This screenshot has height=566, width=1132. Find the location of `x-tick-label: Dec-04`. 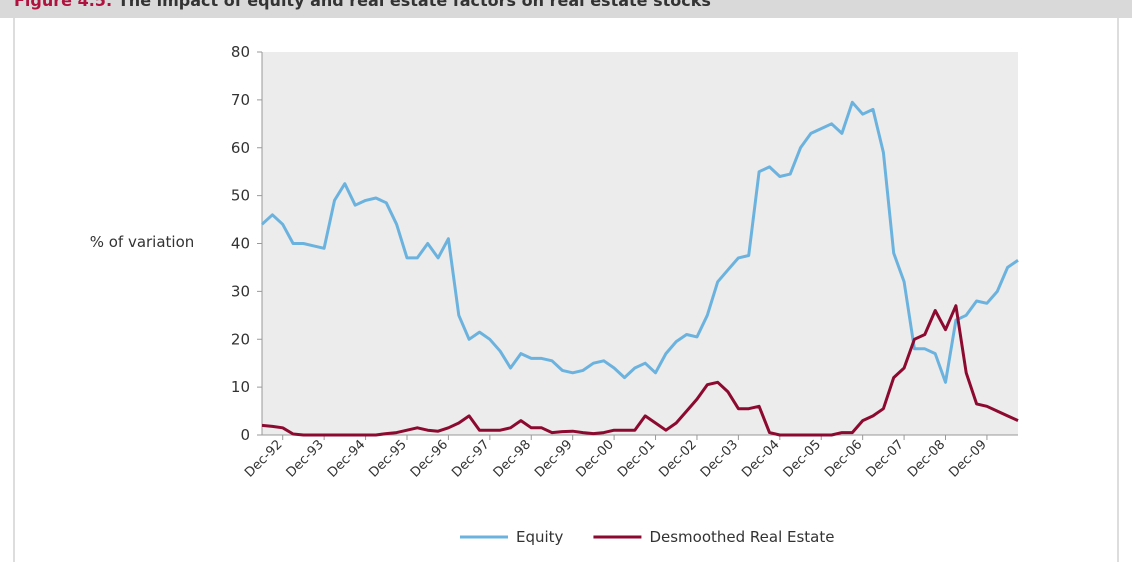

x-tick-label: Dec-04 is located at coordinates (760, 458).